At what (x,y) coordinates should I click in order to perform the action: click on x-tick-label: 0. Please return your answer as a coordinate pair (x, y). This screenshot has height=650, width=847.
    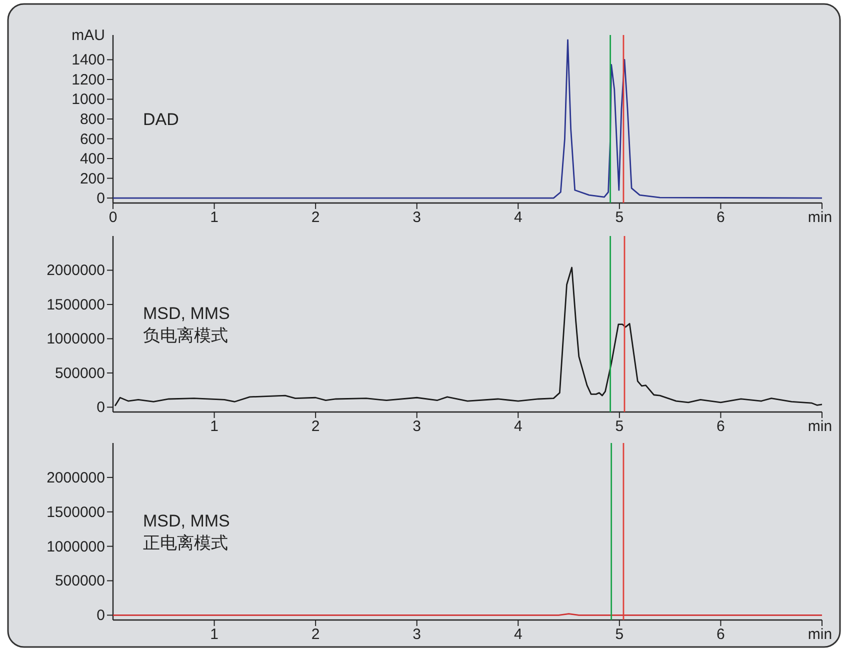
    Looking at the image, I should click on (113, 217).